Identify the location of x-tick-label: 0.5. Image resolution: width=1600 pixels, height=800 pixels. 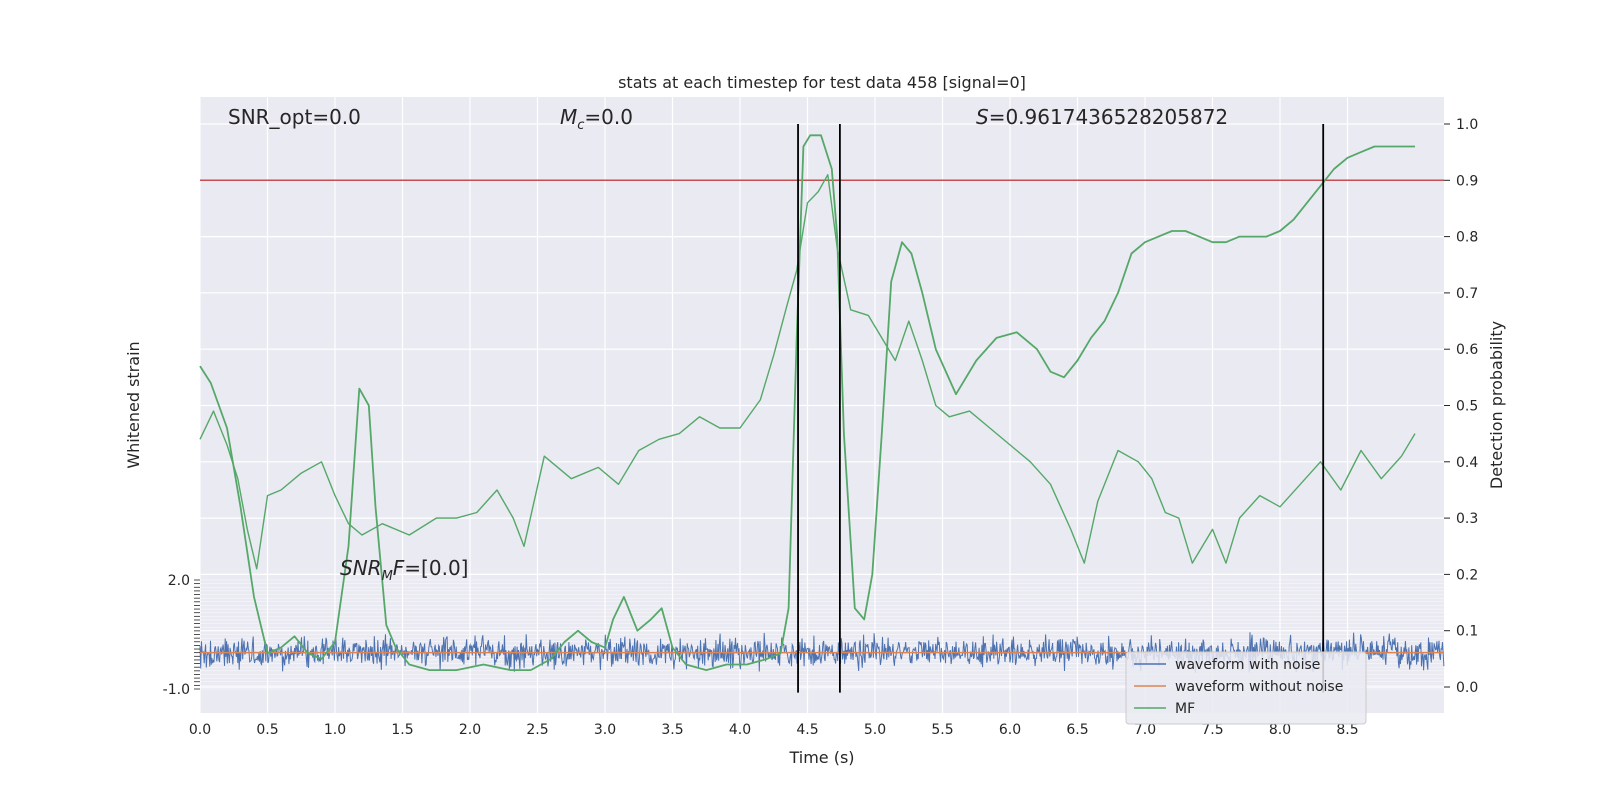
(267, 730).